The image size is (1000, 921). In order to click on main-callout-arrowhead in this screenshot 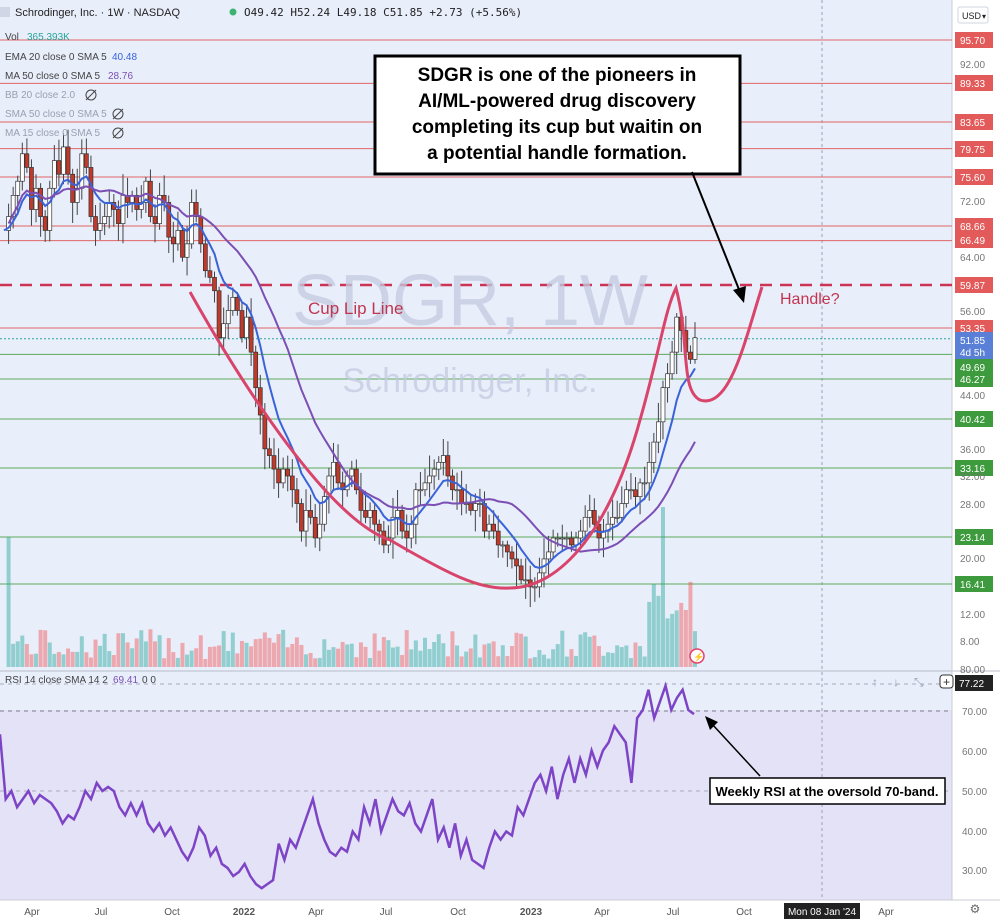, I will do `click(739, 294)`.